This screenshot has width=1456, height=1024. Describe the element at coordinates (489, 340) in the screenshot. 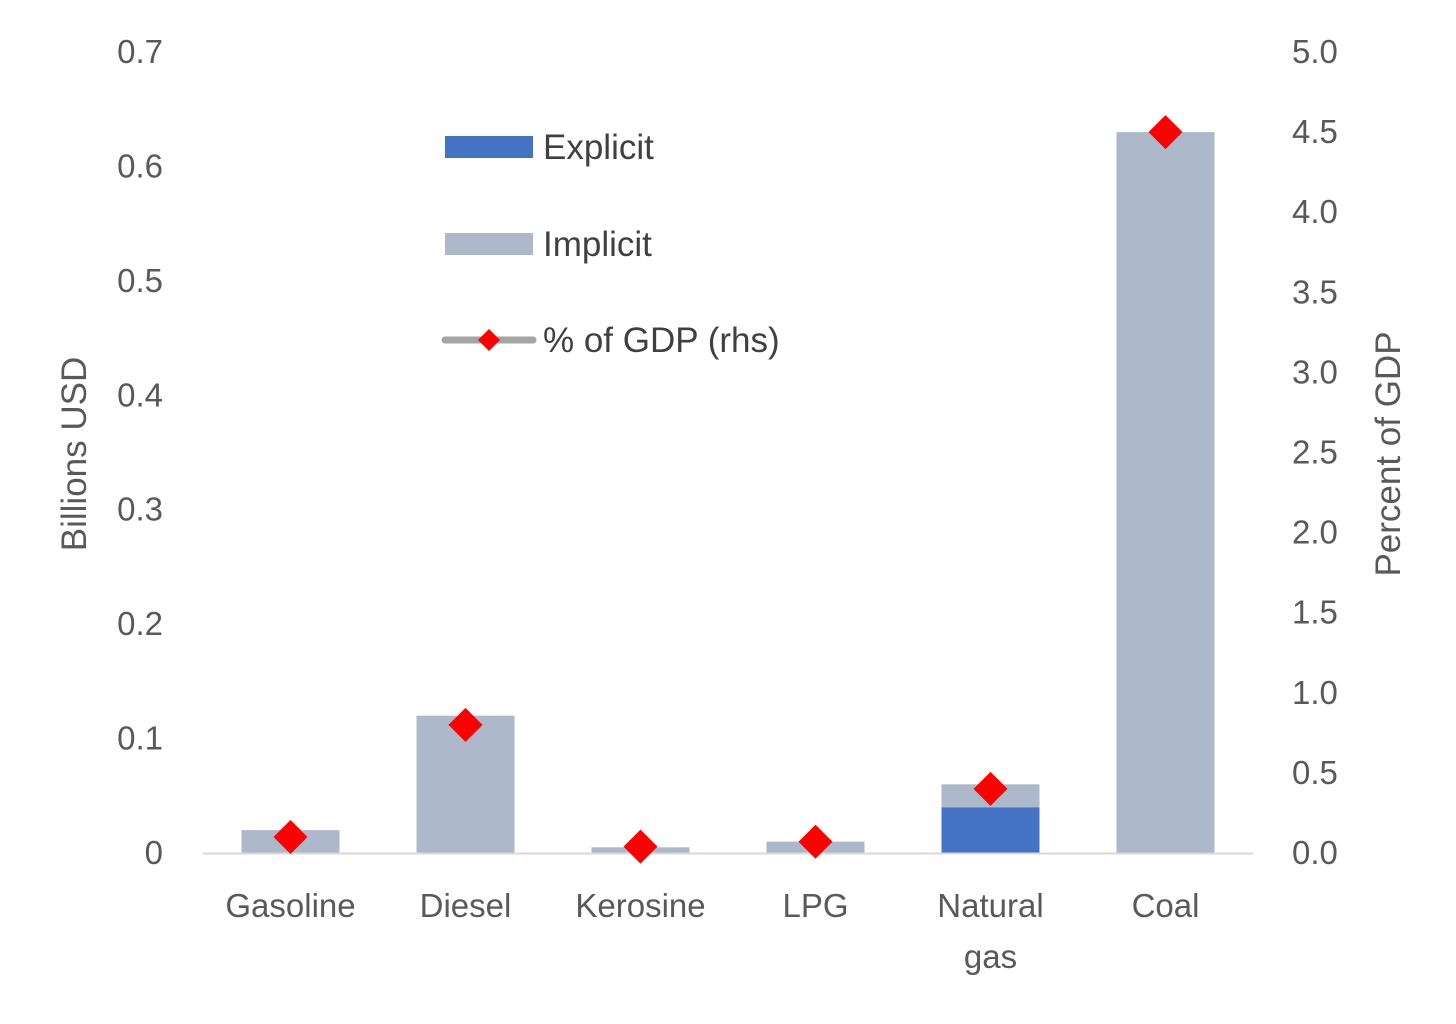

I see `legend-marker--of-gdp-rhs` at that location.